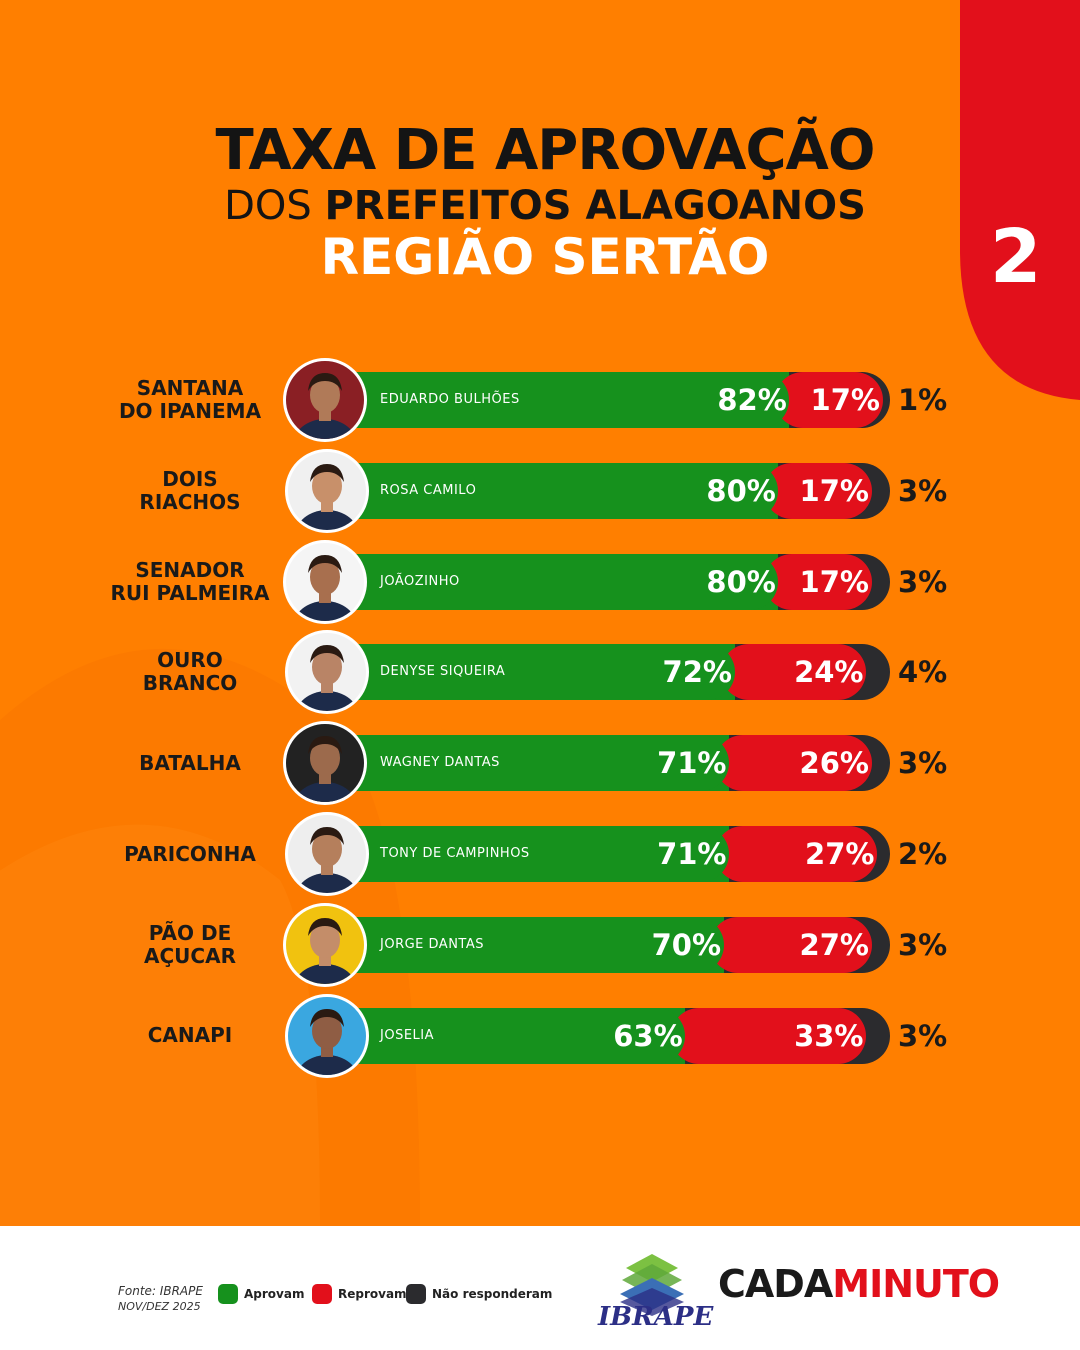 The height and width of the screenshot is (1350, 1080). I want to click on chart-row: BATALHA WAGNEY DANTAS 71% 26% 3%, so click(540, 763).